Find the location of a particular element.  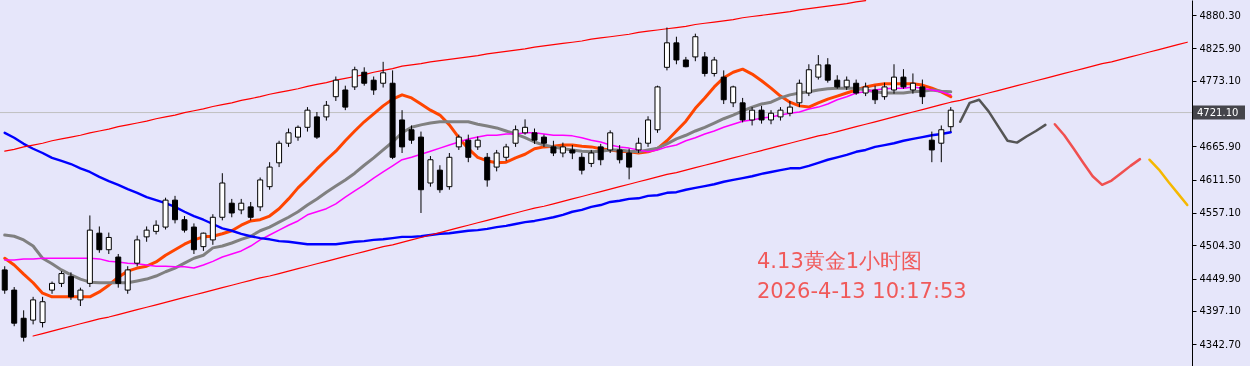

y-tick-label: 4397.10 is located at coordinates (1220, 311).